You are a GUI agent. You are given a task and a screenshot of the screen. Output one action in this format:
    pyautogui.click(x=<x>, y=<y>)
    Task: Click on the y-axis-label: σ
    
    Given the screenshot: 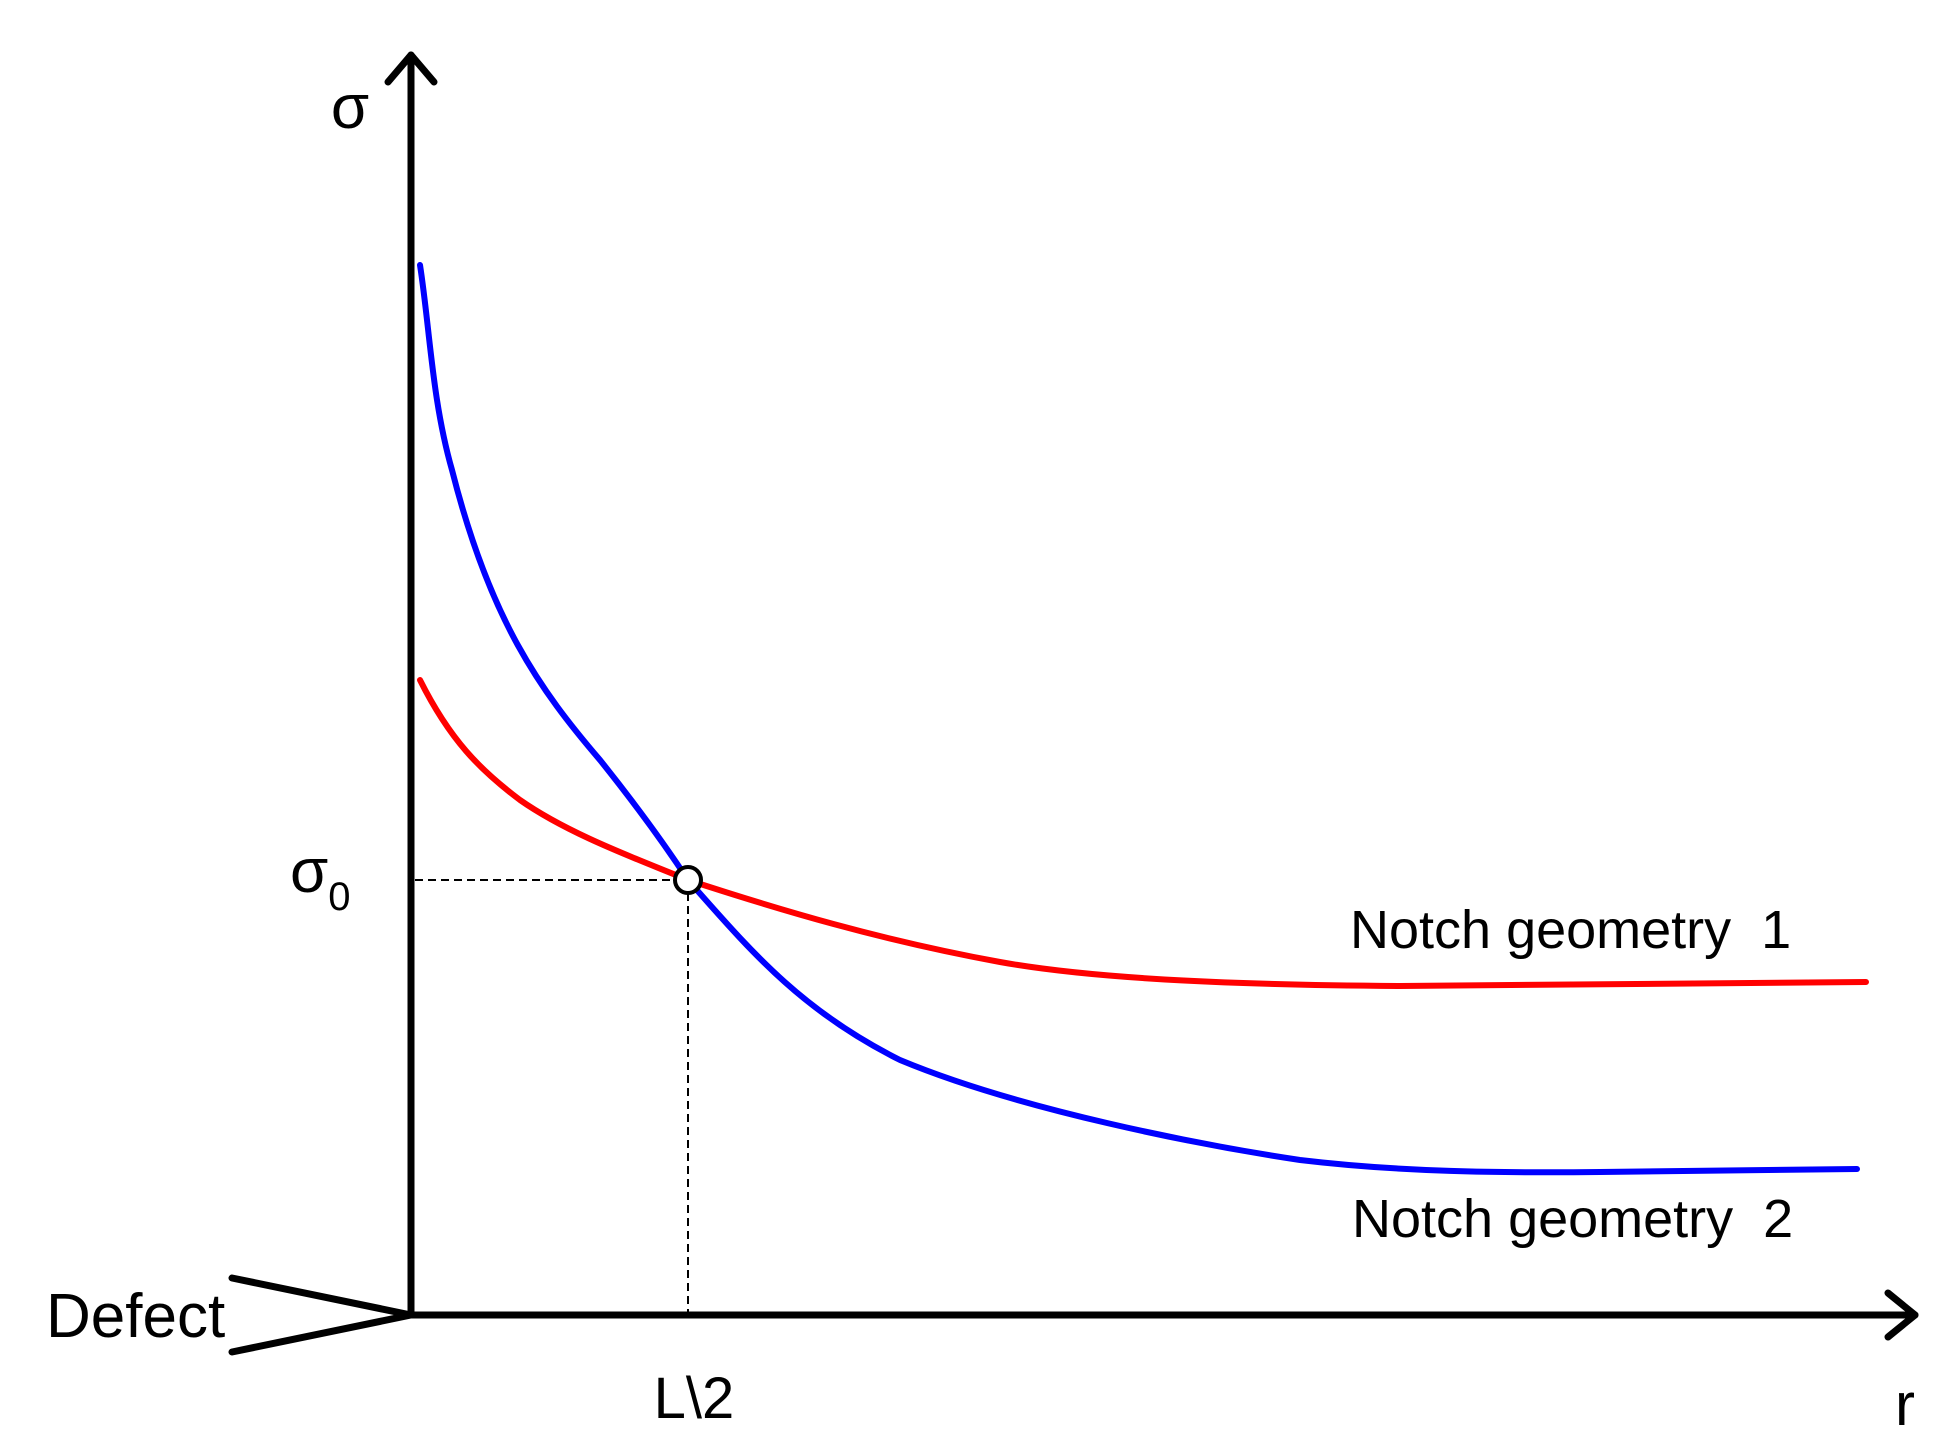 What is the action you would take?
    pyautogui.click(x=350, y=107)
    